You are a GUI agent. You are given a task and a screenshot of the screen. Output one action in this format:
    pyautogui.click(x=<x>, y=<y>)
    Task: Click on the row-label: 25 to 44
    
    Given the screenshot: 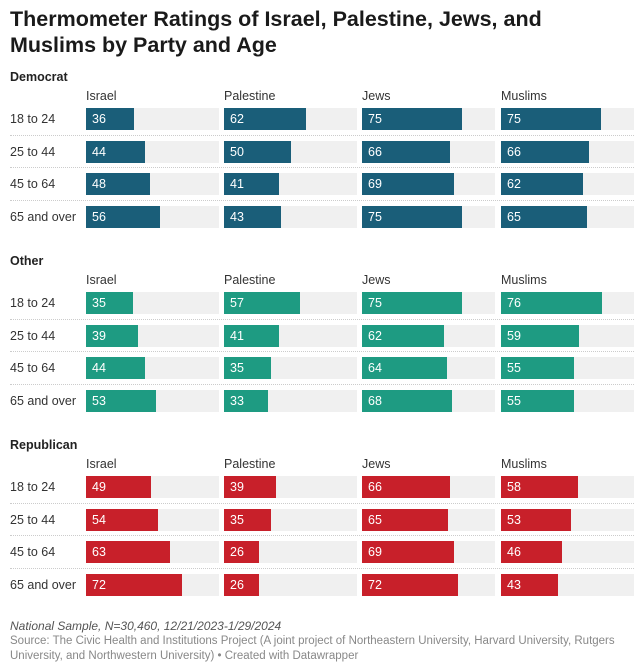 What is the action you would take?
    pyautogui.click(x=33, y=151)
    